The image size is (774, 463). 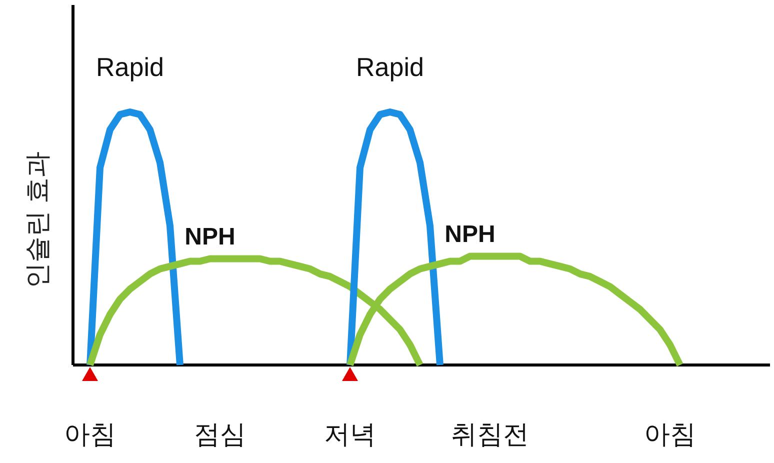 I want to click on x-tick-label: 점심, so click(x=220, y=434).